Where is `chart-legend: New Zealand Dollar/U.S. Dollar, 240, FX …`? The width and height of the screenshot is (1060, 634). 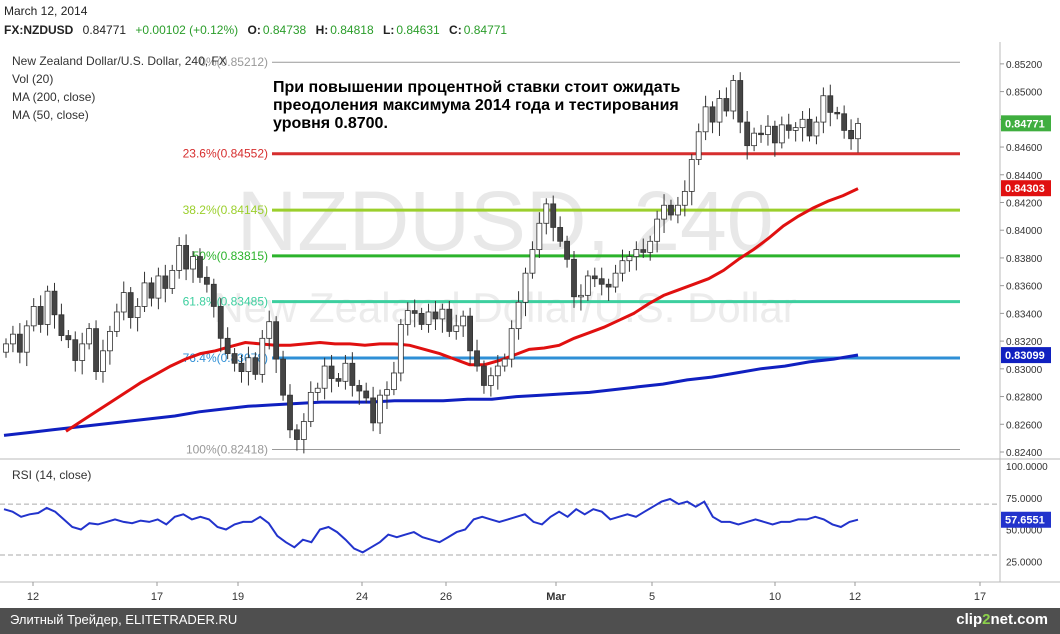
chart-legend: New Zealand Dollar/U.S. Dollar, 240, FX … is located at coordinates (119, 88).